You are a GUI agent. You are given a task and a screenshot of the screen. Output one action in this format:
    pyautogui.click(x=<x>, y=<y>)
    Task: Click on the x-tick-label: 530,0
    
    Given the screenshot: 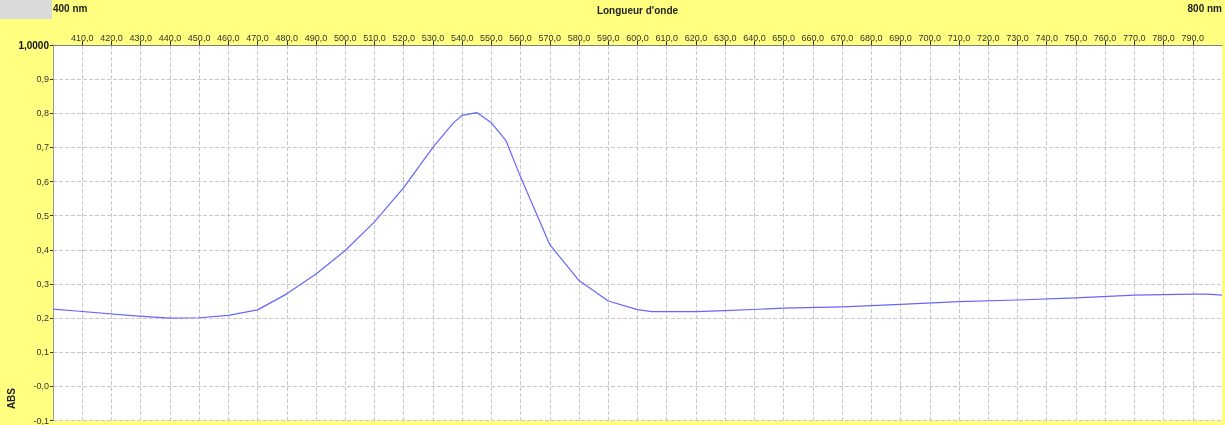 What is the action you would take?
    pyautogui.click(x=433, y=37)
    